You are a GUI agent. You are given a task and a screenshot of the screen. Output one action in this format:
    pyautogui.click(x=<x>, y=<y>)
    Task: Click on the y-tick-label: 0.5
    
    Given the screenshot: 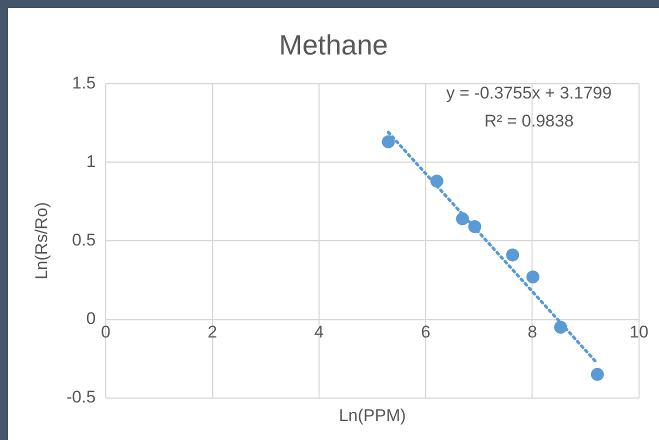 What is the action you would take?
    pyautogui.click(x=84, y=240)
    